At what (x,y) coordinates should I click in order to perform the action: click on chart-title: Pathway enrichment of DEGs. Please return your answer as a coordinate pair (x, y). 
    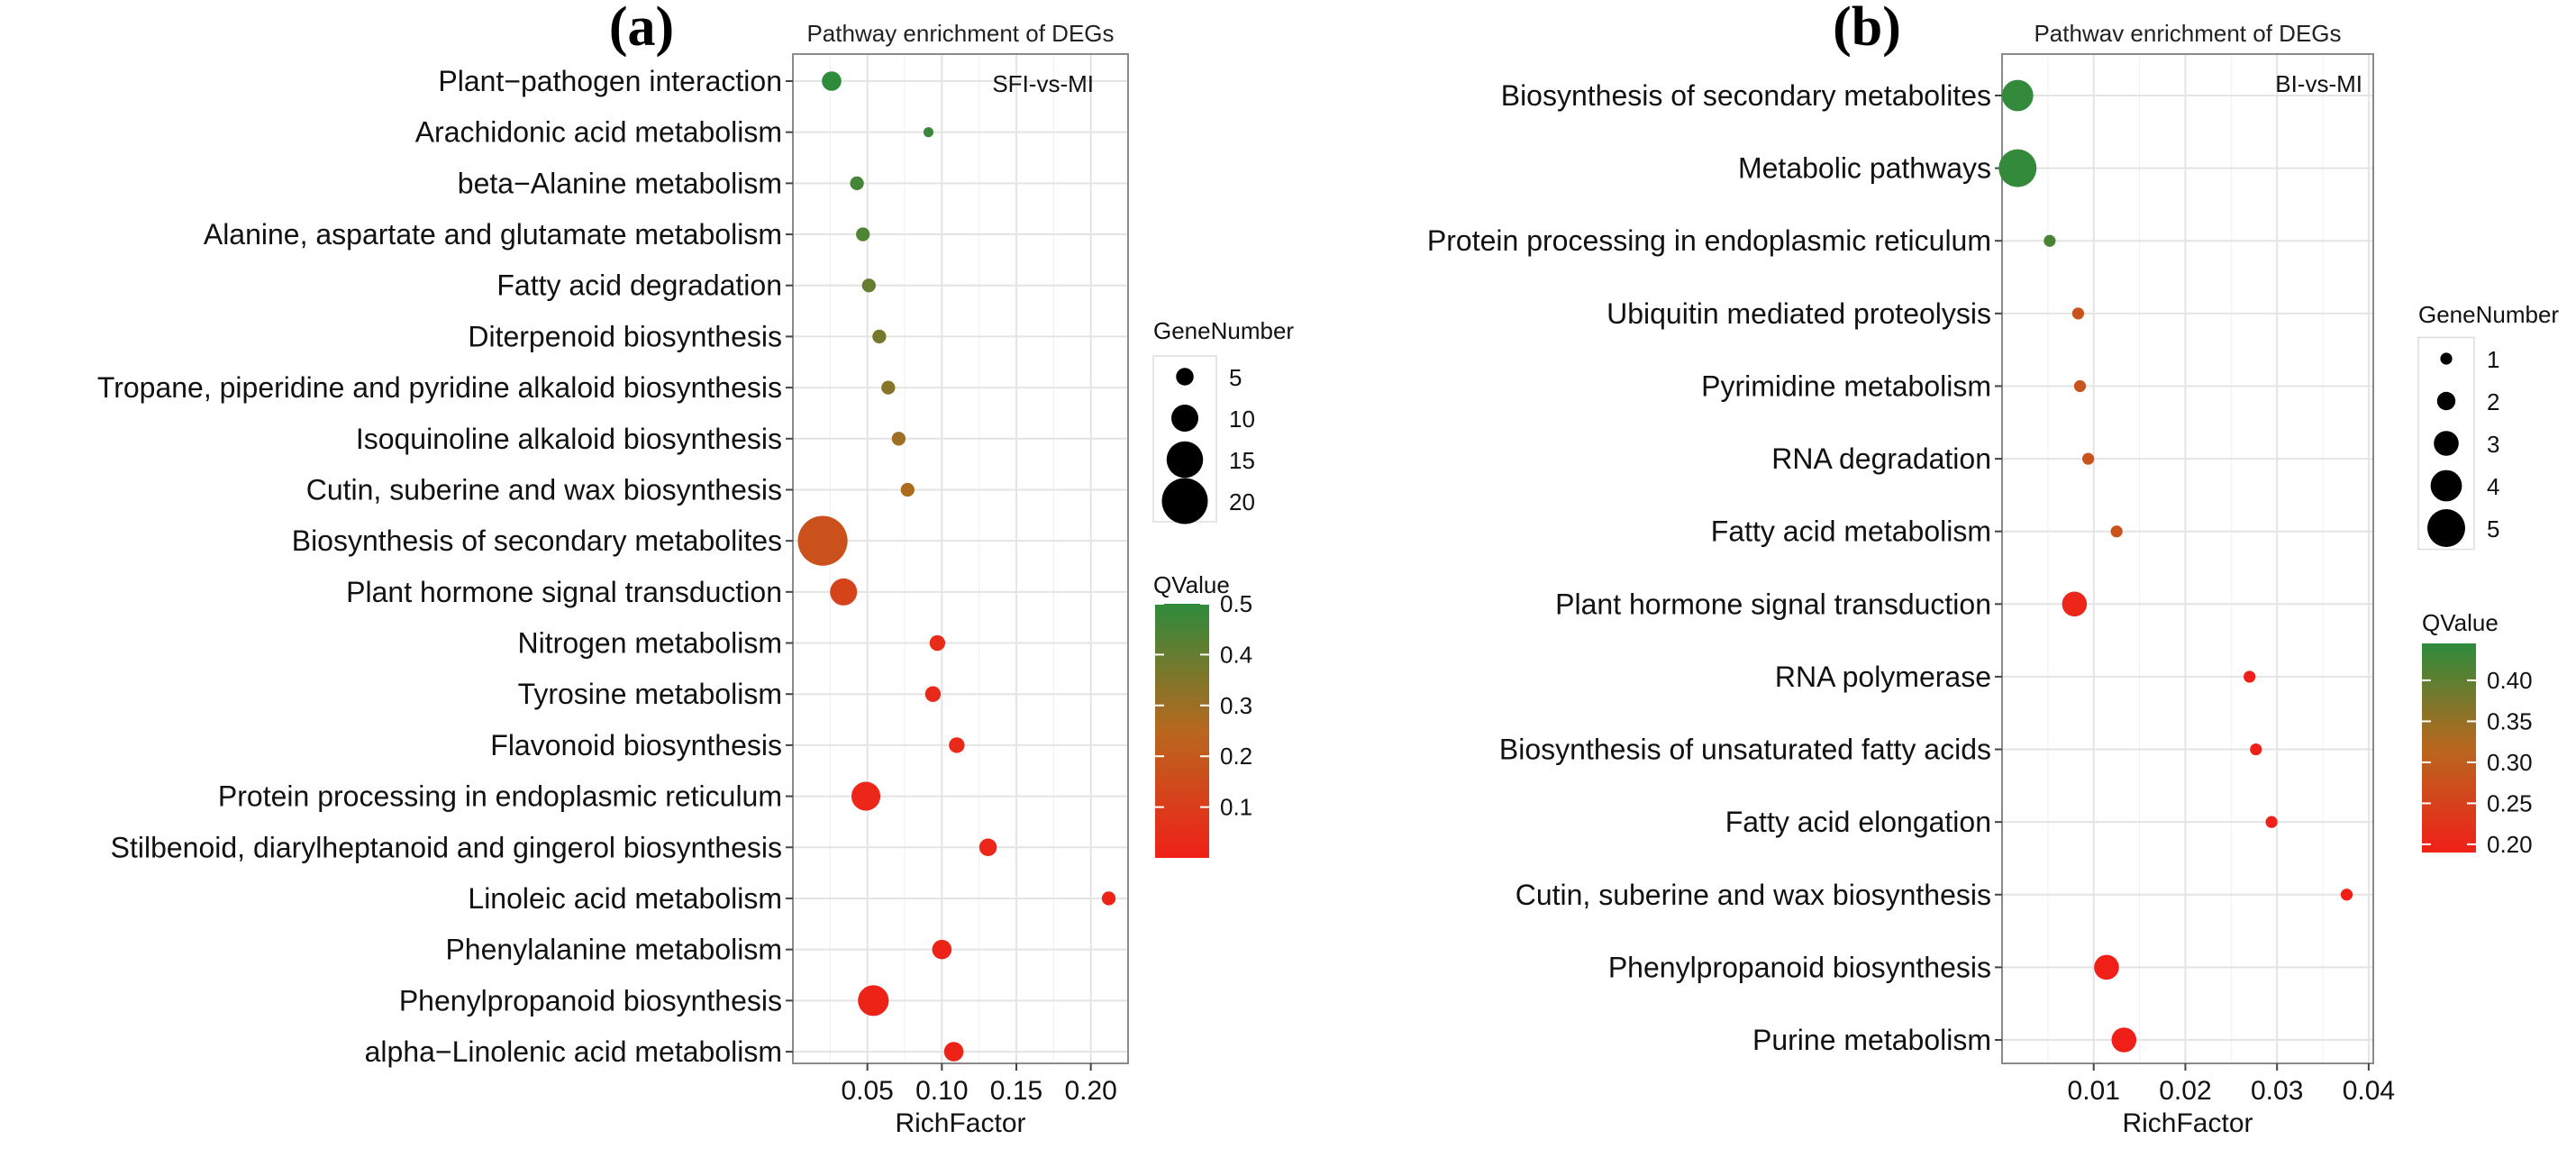
    Looking at the image, I should click on (960, 34).